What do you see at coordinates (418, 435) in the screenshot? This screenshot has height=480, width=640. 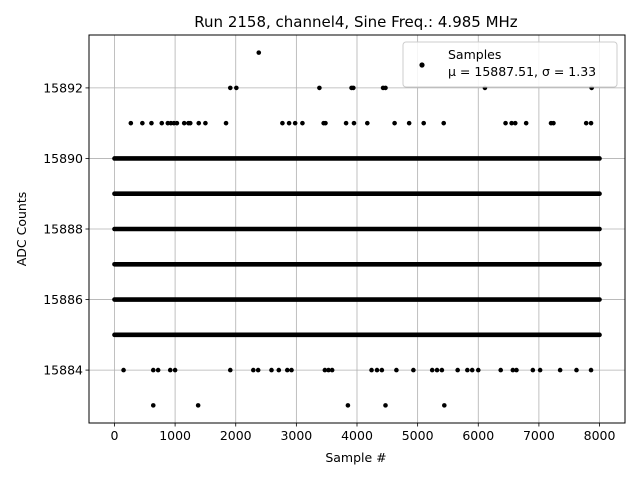 I see `x-tick-label: 5000` at bounding box center [418, 435].